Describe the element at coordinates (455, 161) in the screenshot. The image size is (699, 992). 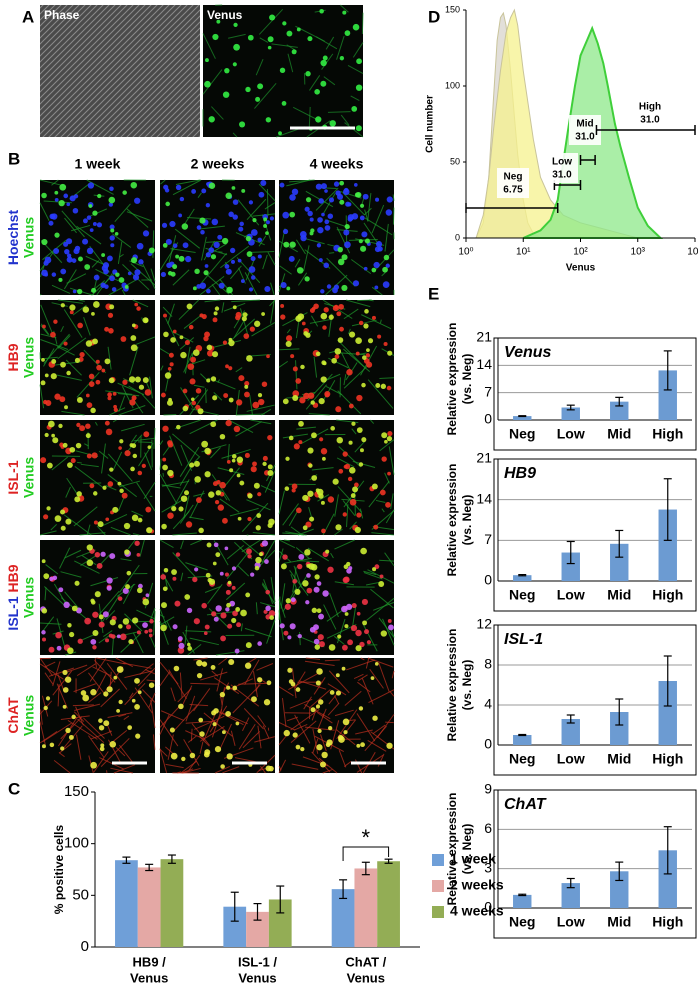
I see `y-tick-label: 50` at that location.